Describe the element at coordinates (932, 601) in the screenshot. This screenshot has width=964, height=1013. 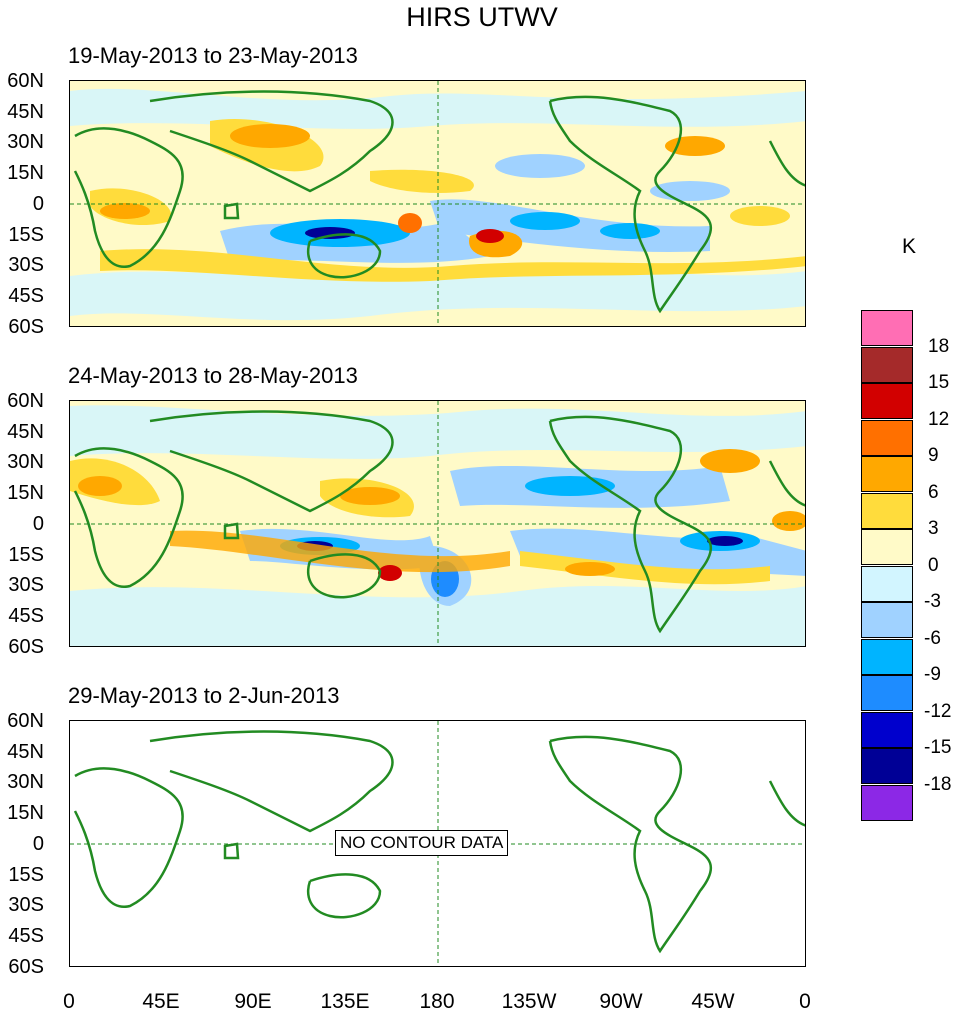
I see `colorbar-label: -3` at that location.